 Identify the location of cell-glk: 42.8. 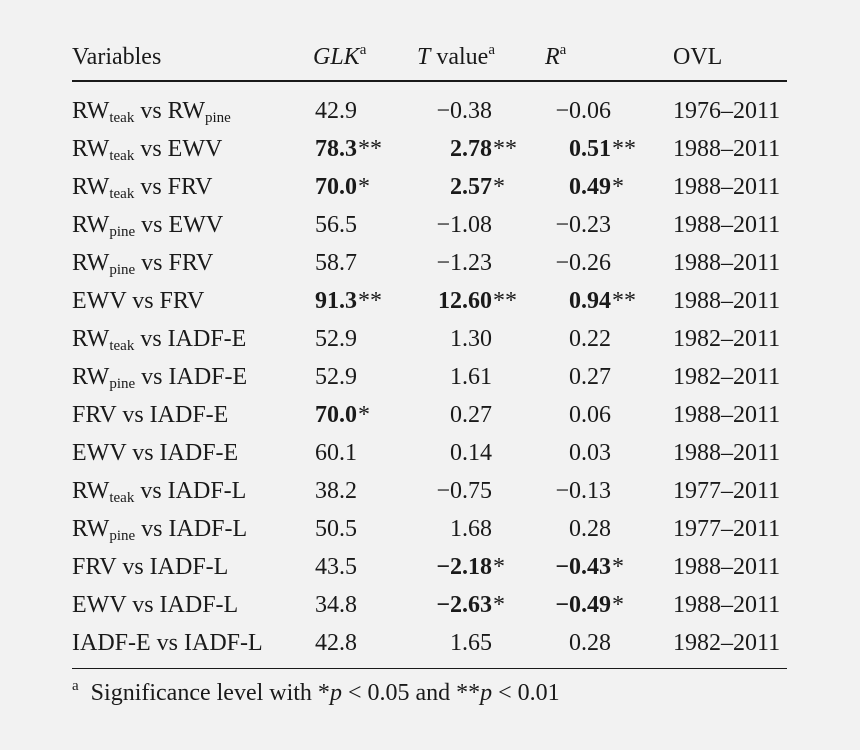
(365, 646).